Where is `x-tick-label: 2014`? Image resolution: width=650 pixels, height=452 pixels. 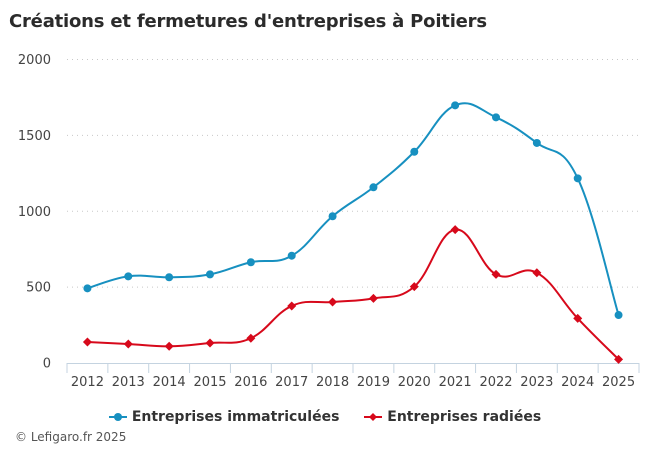
x-tick-label: 2014 is located at coordinates (169, 382).